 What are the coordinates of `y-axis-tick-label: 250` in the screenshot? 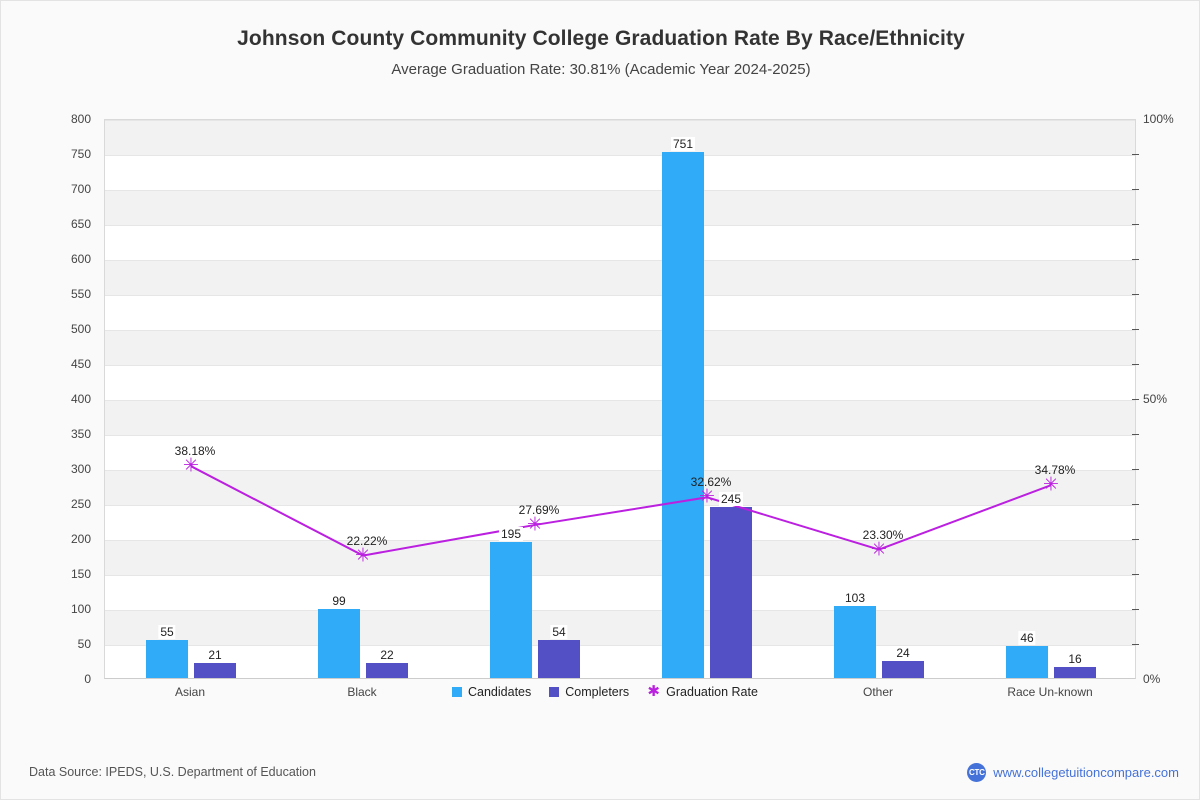 It's located at (80, 504).